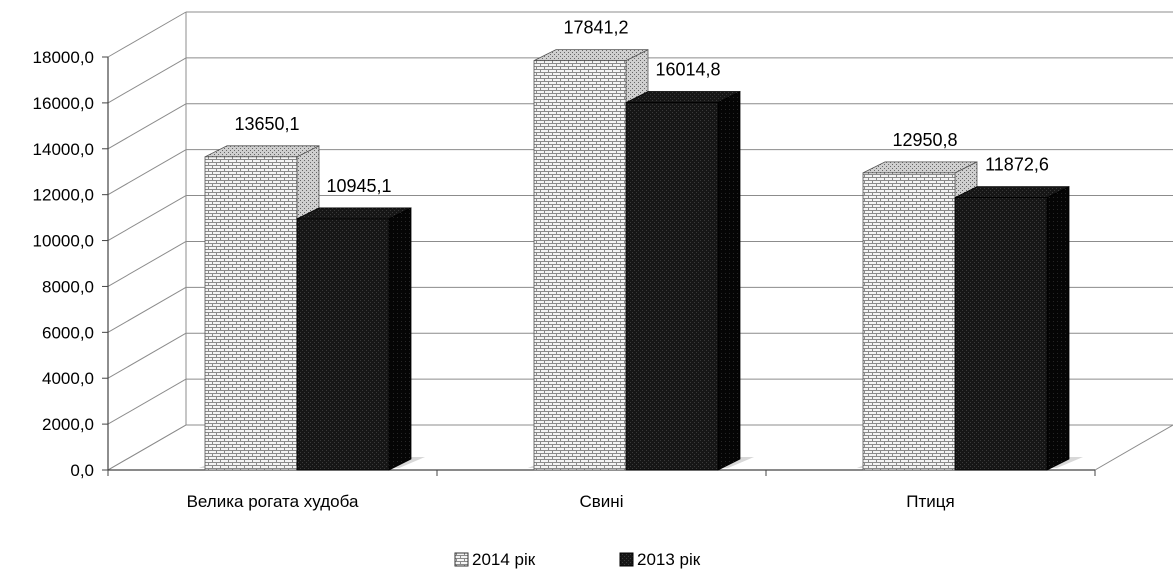  I want to click on y-tick-label: 16000,0, so click(63, 103).